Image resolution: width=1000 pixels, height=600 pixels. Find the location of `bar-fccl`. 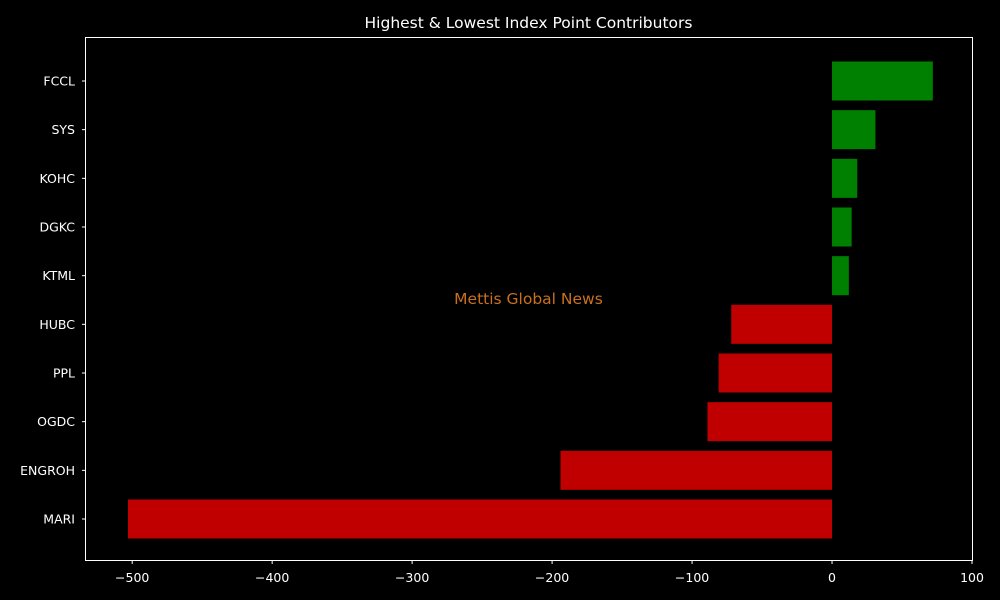

bar-fccl is located at coordinates (882, 81).